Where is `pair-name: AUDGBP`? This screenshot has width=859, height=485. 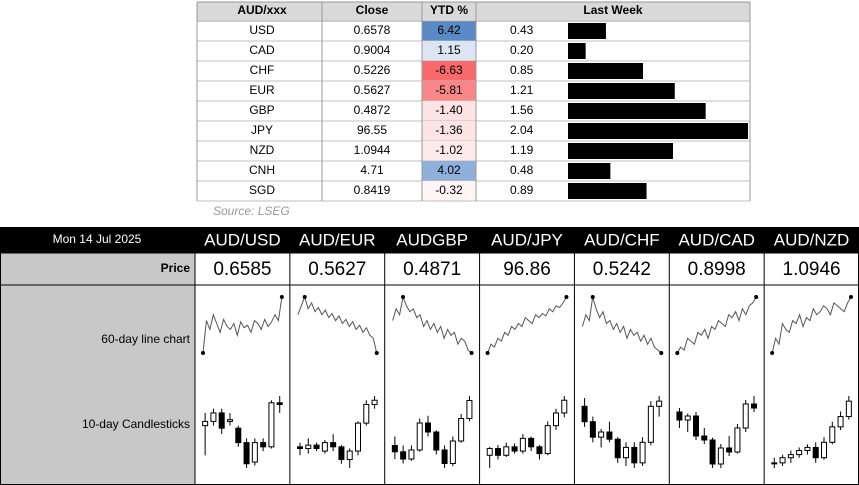
pair-name: AUDGBP is located at coordinates (432, 239).